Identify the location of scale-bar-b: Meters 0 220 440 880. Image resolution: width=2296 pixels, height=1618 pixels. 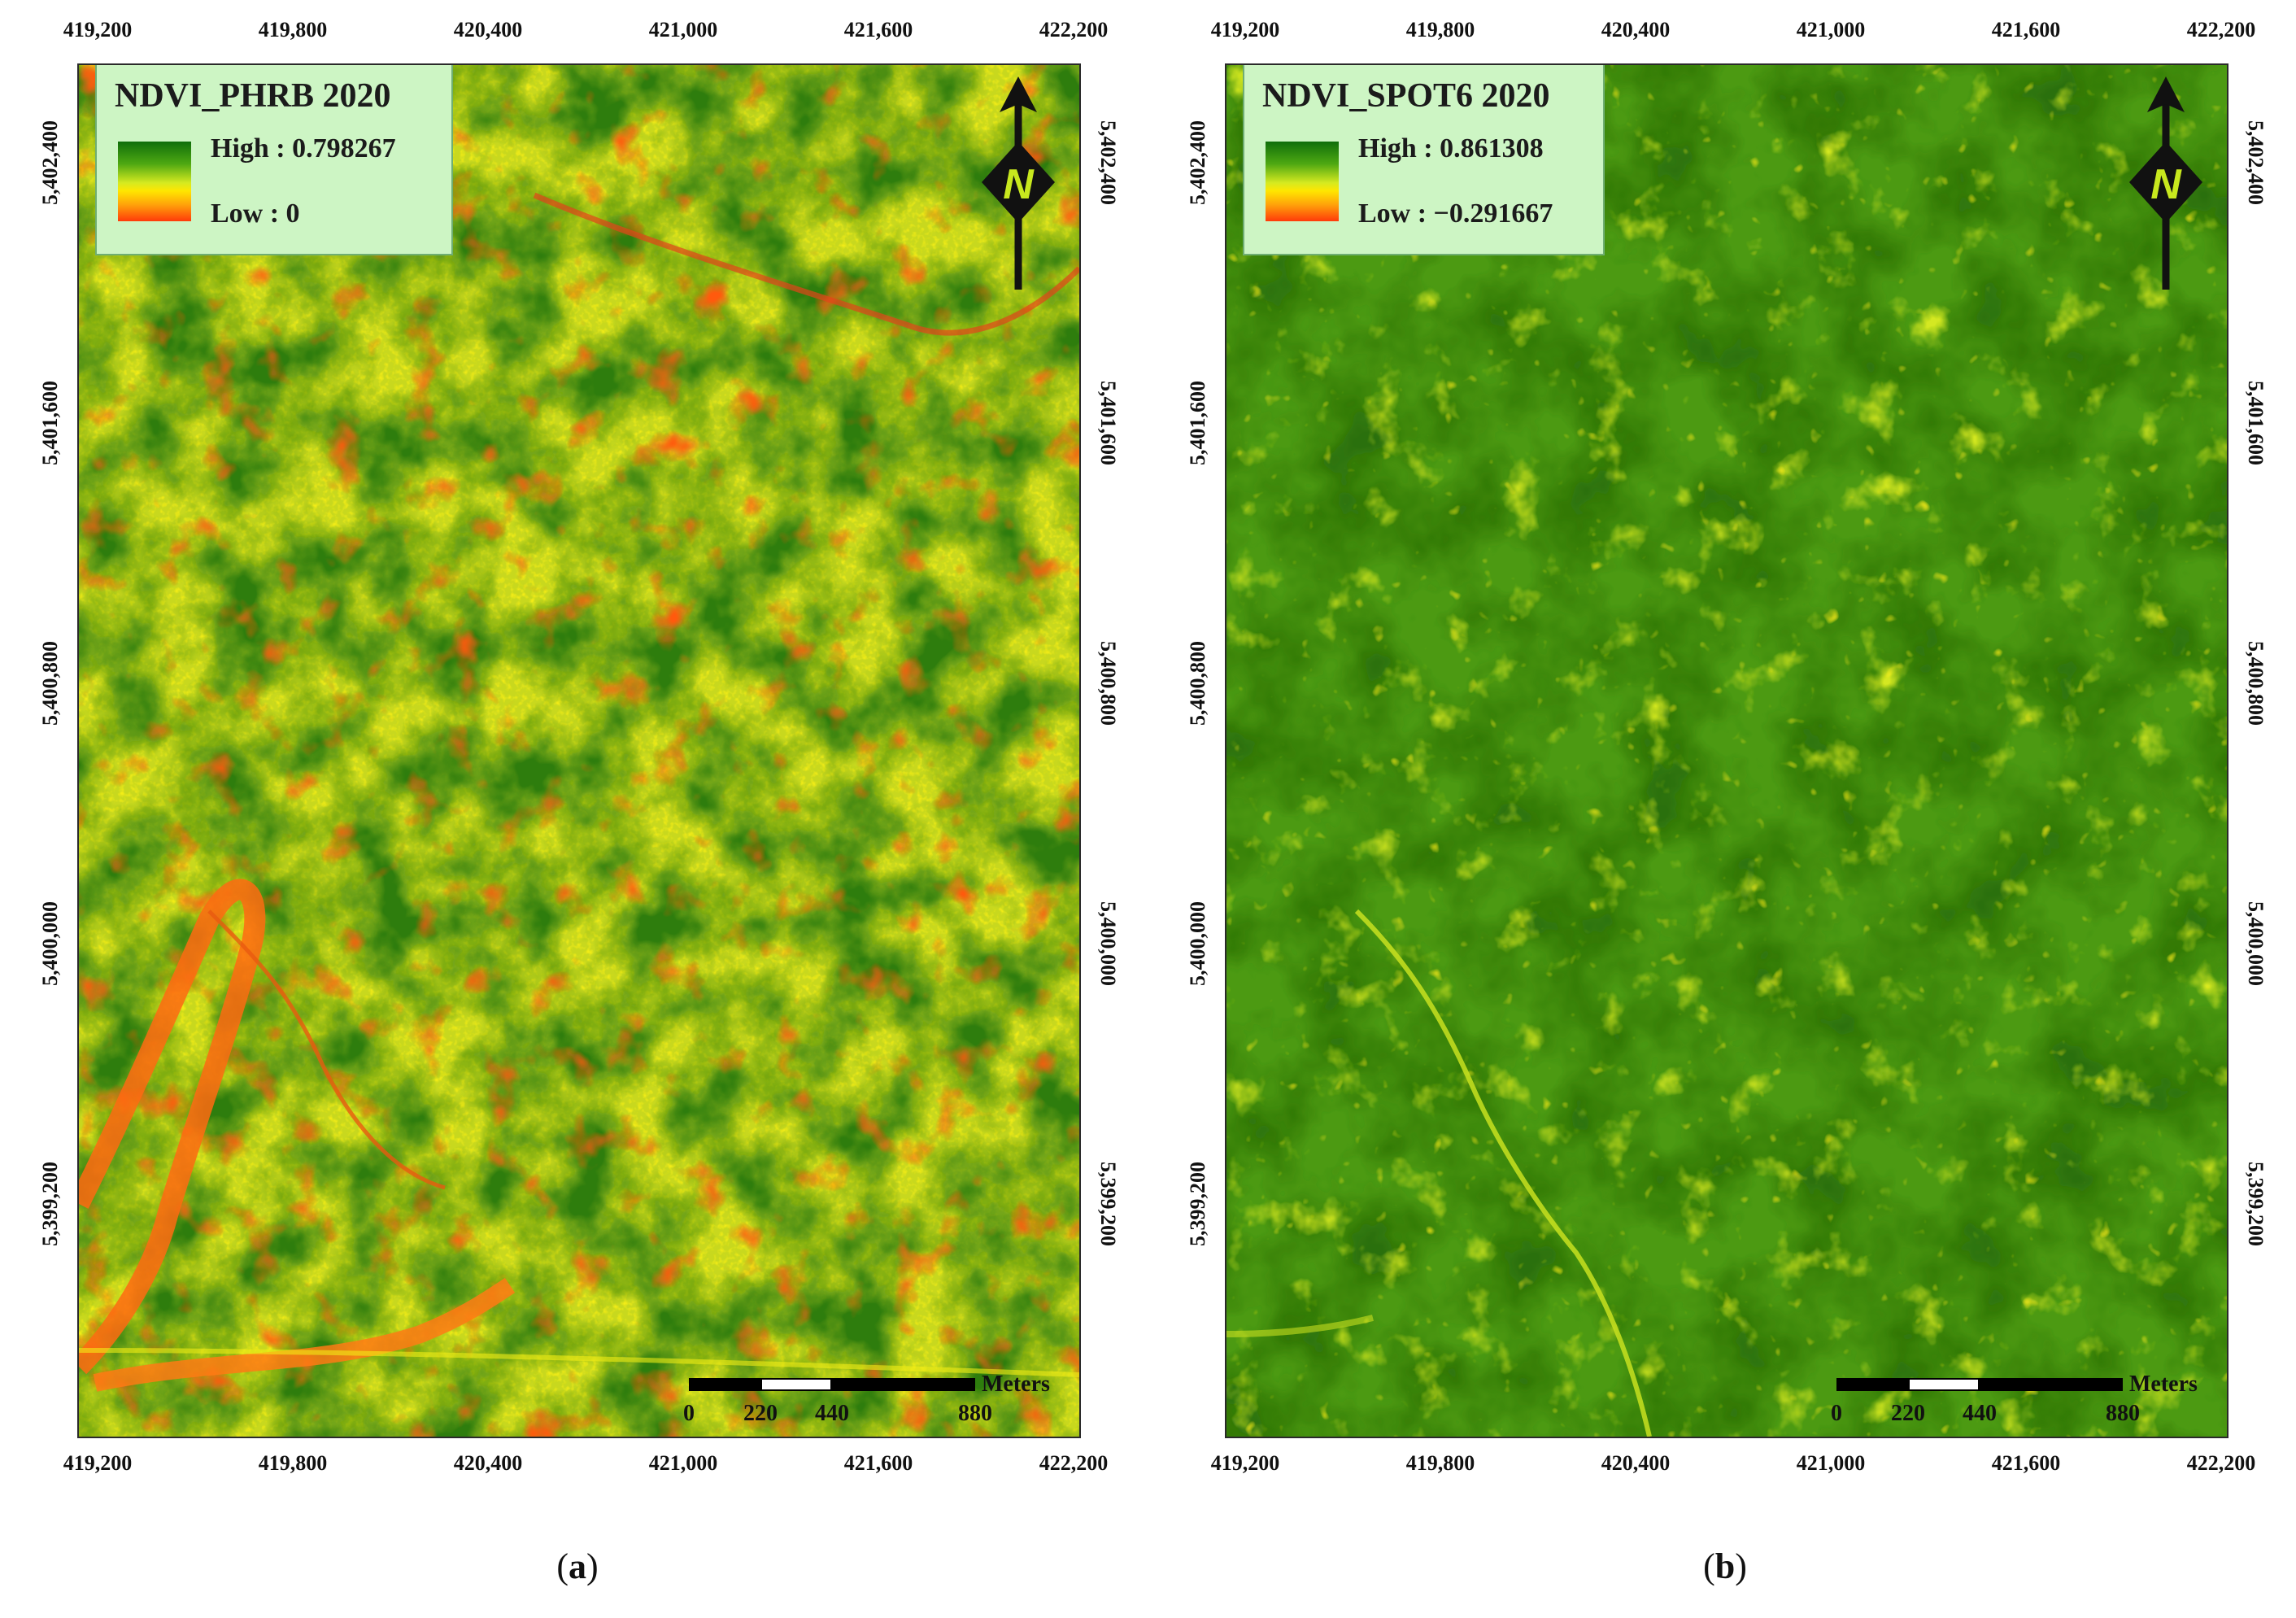
(2025, 1403).